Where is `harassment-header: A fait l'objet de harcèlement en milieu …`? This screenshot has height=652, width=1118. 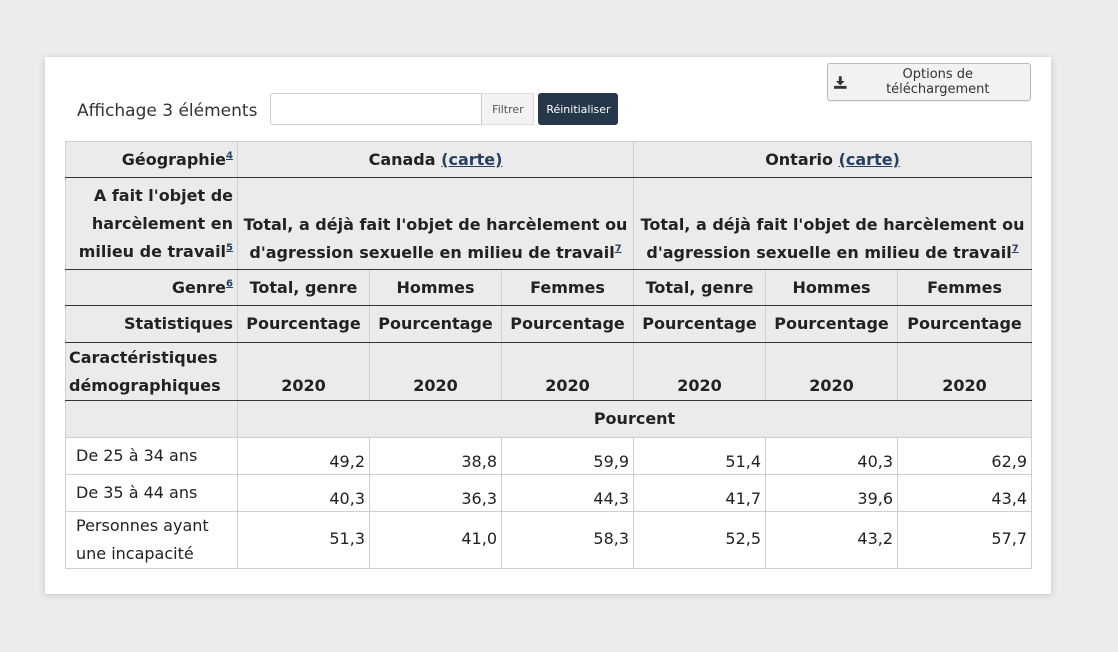
harassment-header: A fait l'objet de harcèlement en milieu … is located at coordinates (151, 223).